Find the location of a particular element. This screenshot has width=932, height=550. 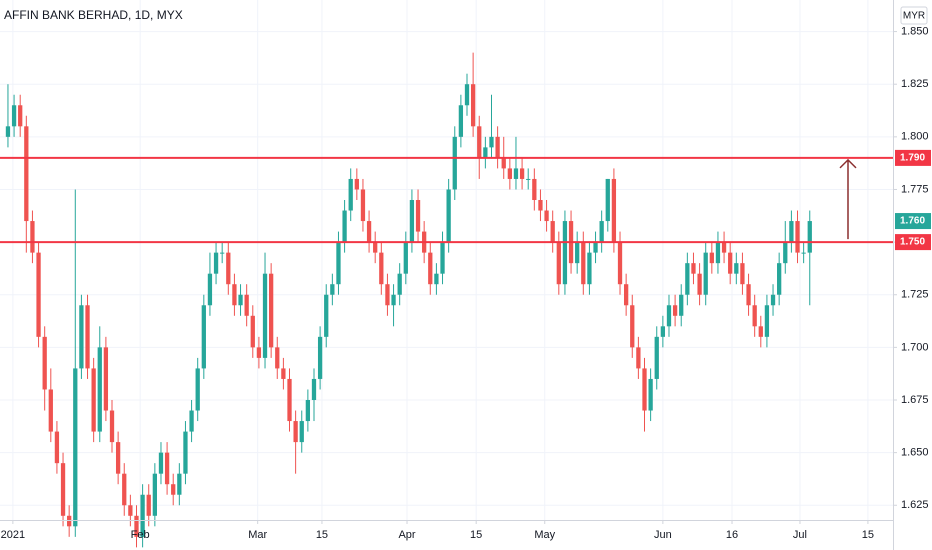

currency-box is located at coordinates (914, 15).